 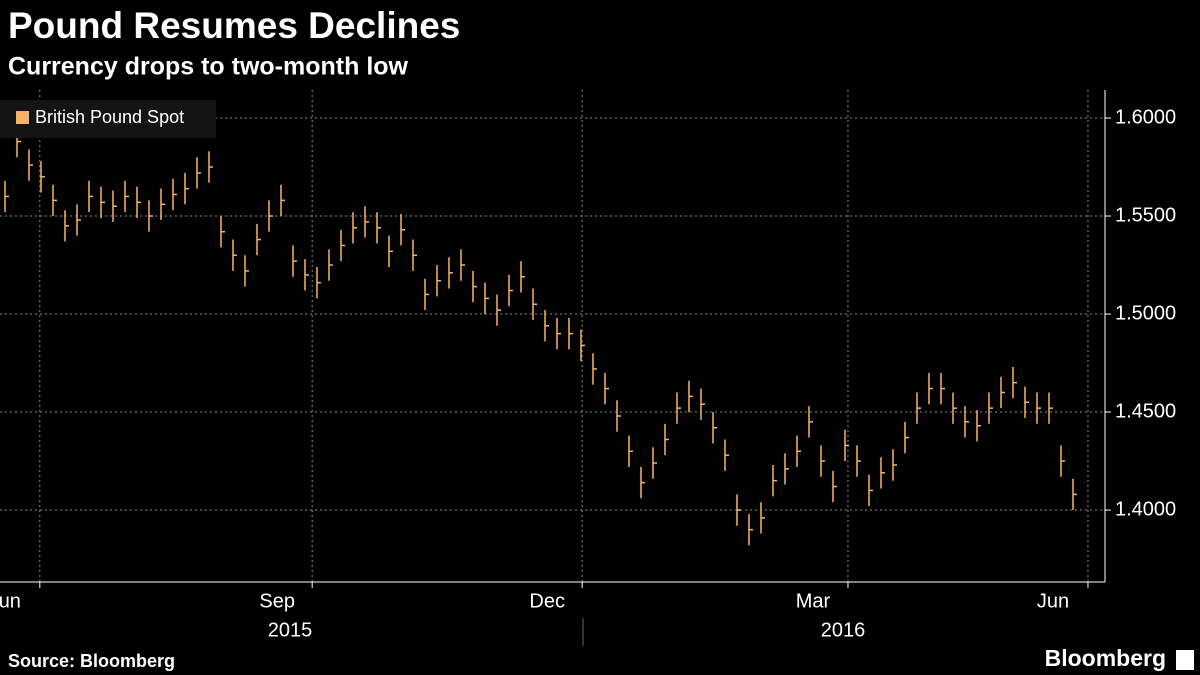 I want to click on brand-icon, so click(x=1185, y=660).